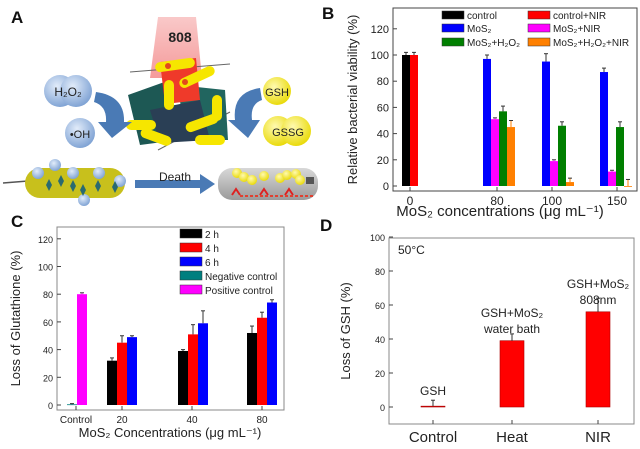  I want to click on legend-label: Positive control, so click(239, 291).